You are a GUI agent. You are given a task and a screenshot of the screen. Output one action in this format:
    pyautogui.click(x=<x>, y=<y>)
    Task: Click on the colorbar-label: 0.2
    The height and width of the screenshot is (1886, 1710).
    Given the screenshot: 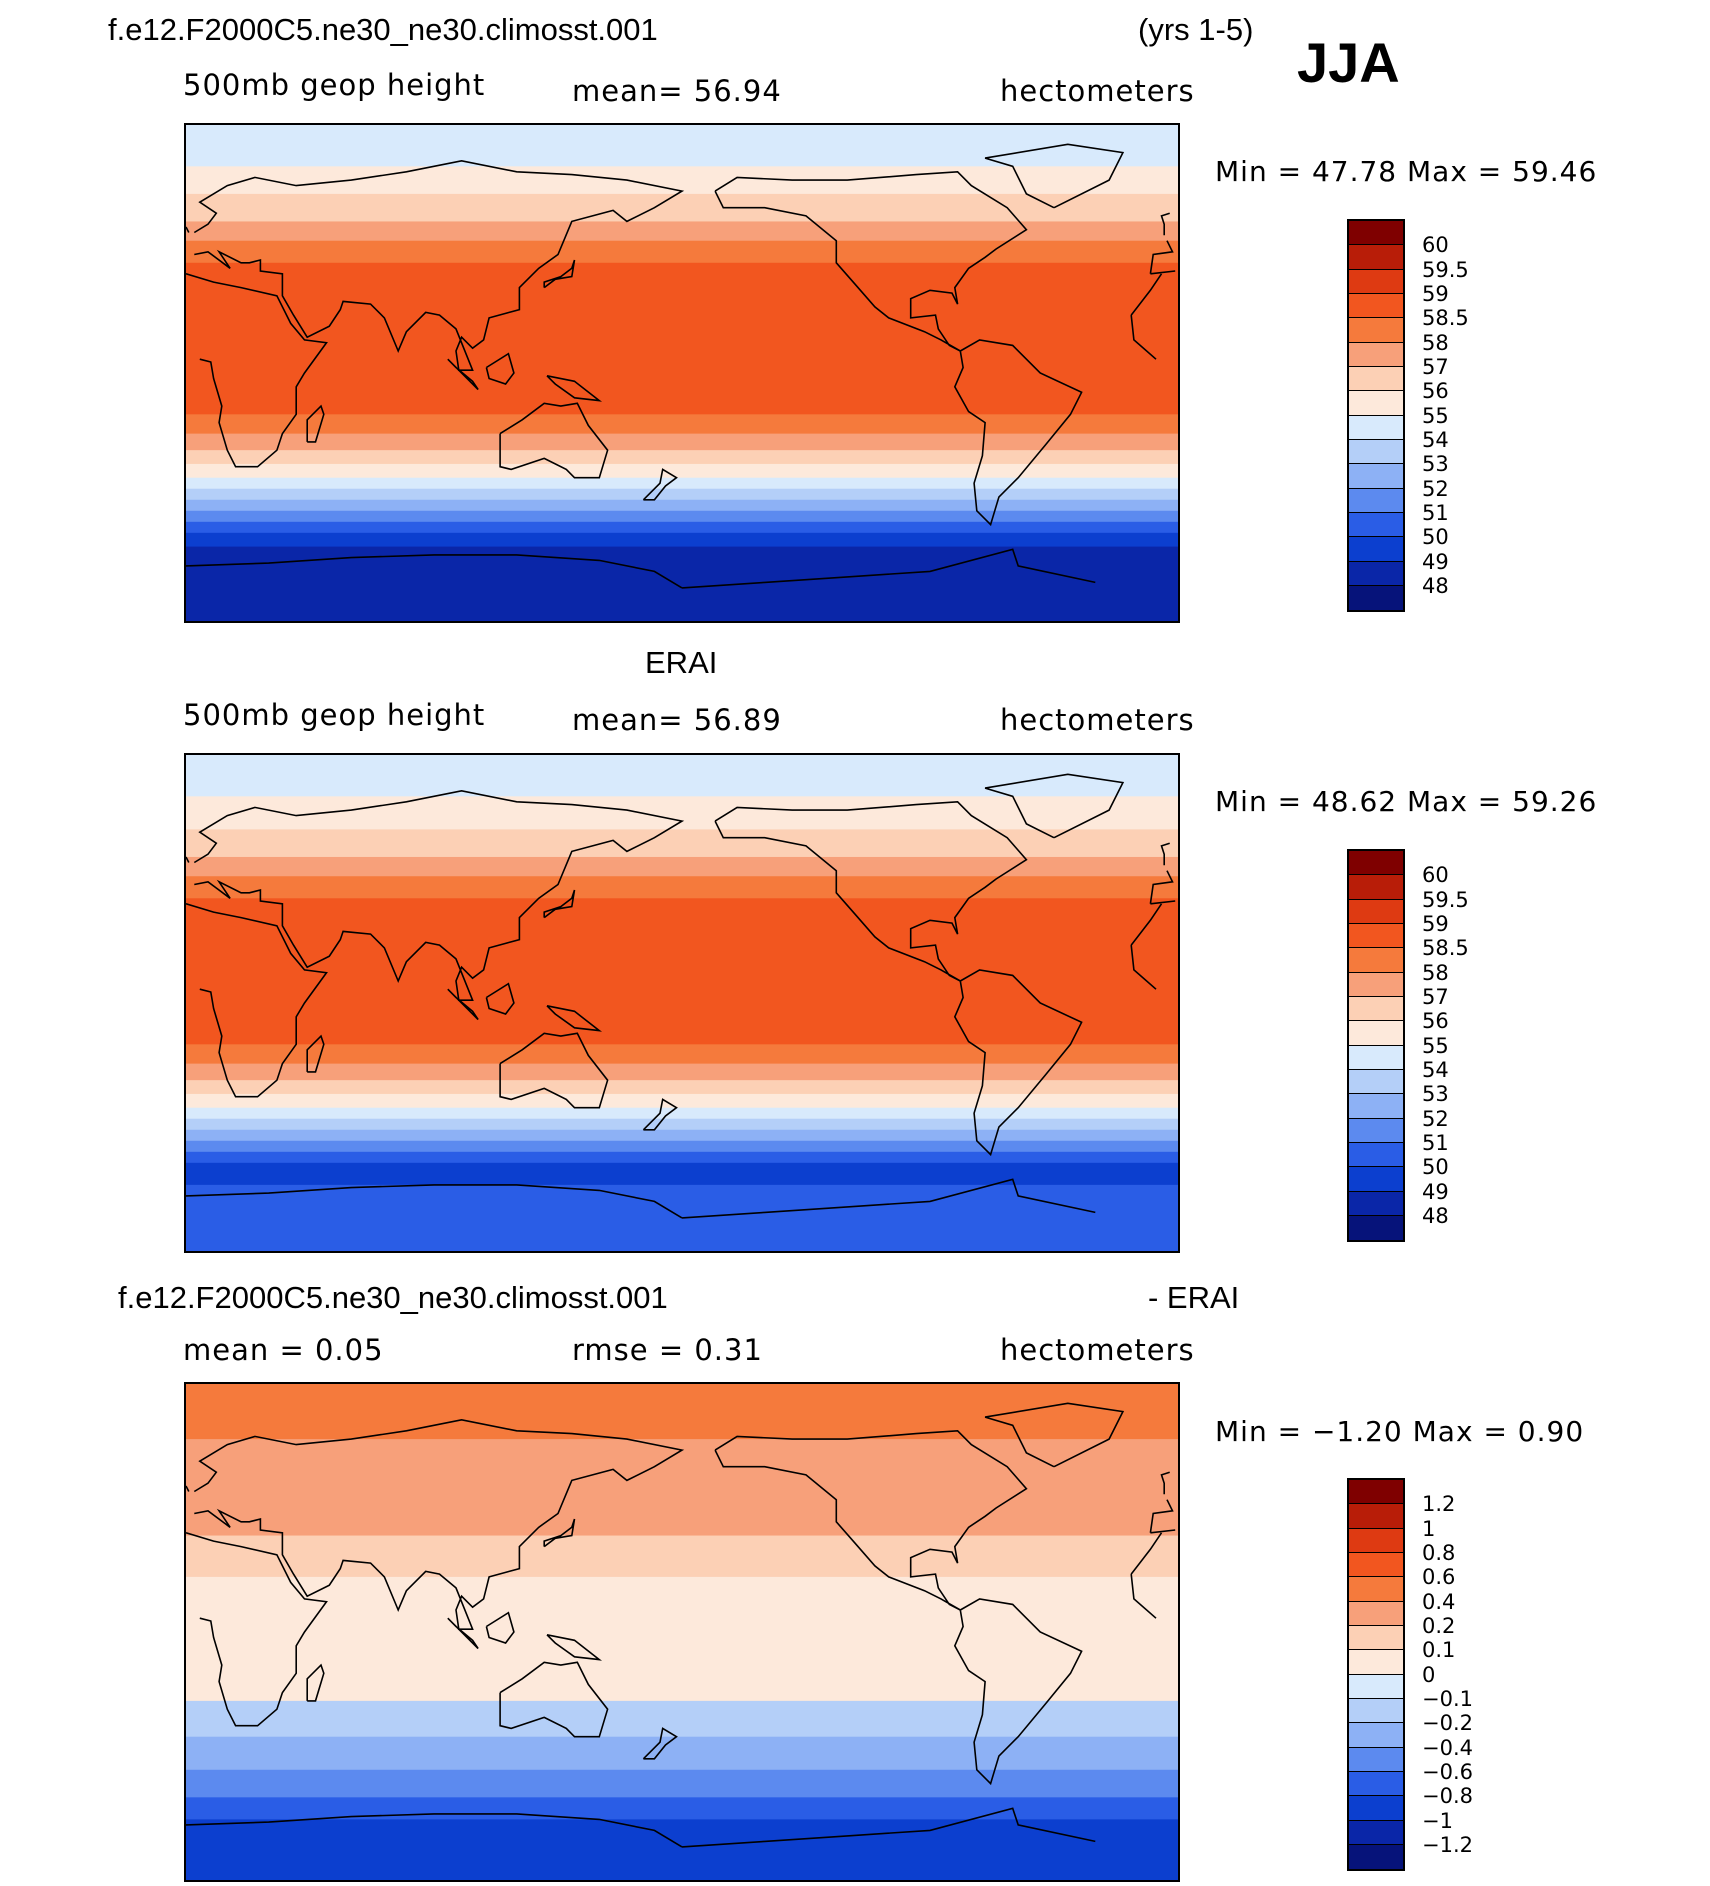 What is the action you would take?
    pyautogui.click(x=1439, y=1625)
    